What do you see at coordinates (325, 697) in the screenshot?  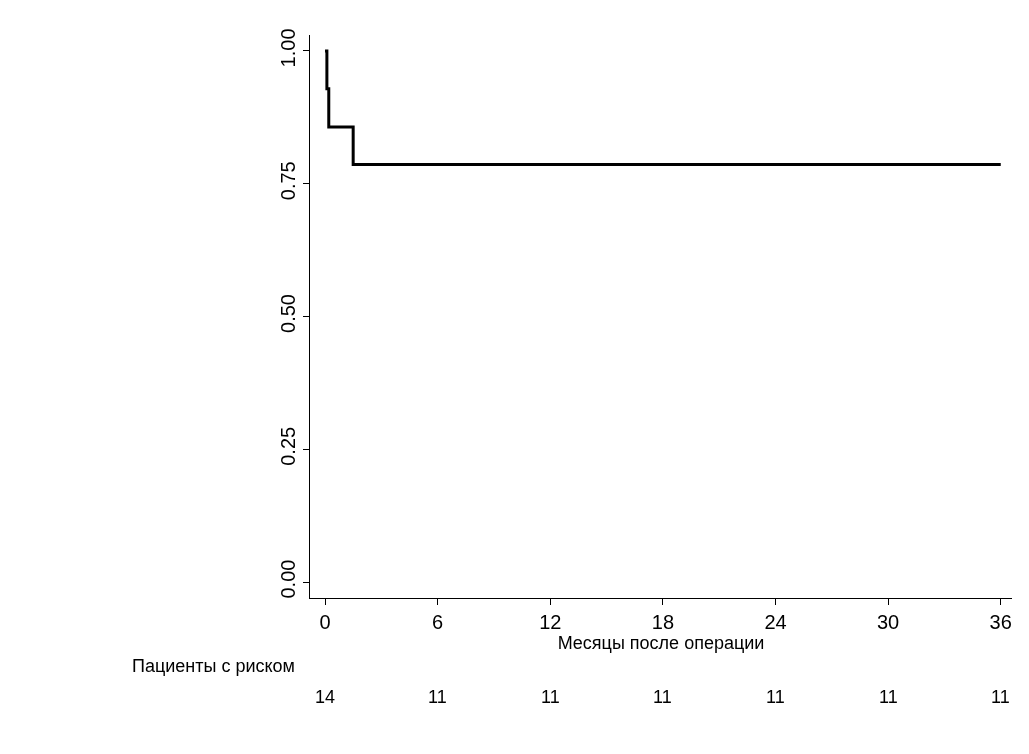 I see `text: 14` at bounding box center [325, 697].